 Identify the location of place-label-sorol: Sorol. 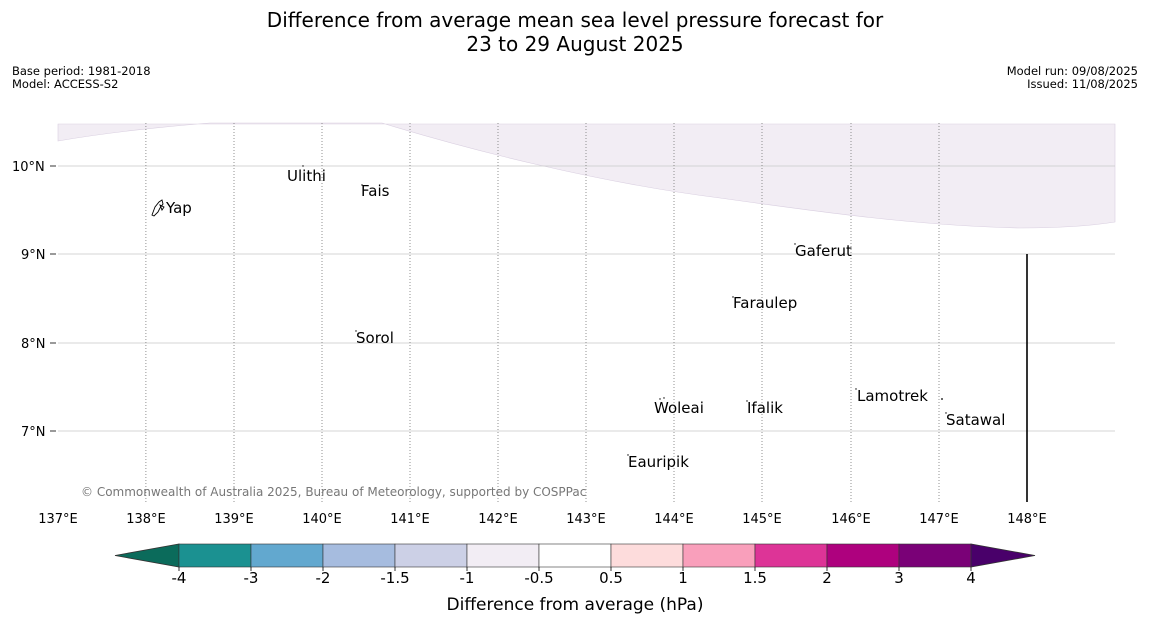
(375, 338).